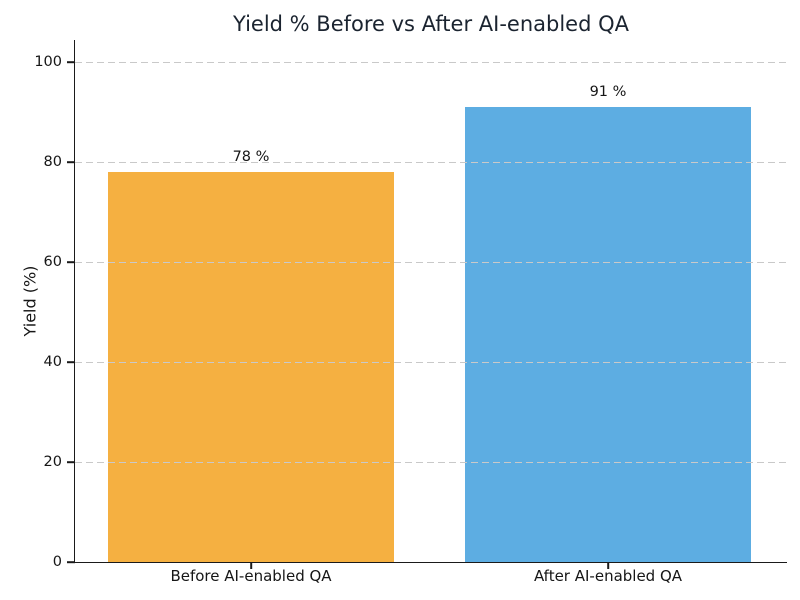  I want to click on x-tick-label: After AI-enabled QA, so click(608, 576).